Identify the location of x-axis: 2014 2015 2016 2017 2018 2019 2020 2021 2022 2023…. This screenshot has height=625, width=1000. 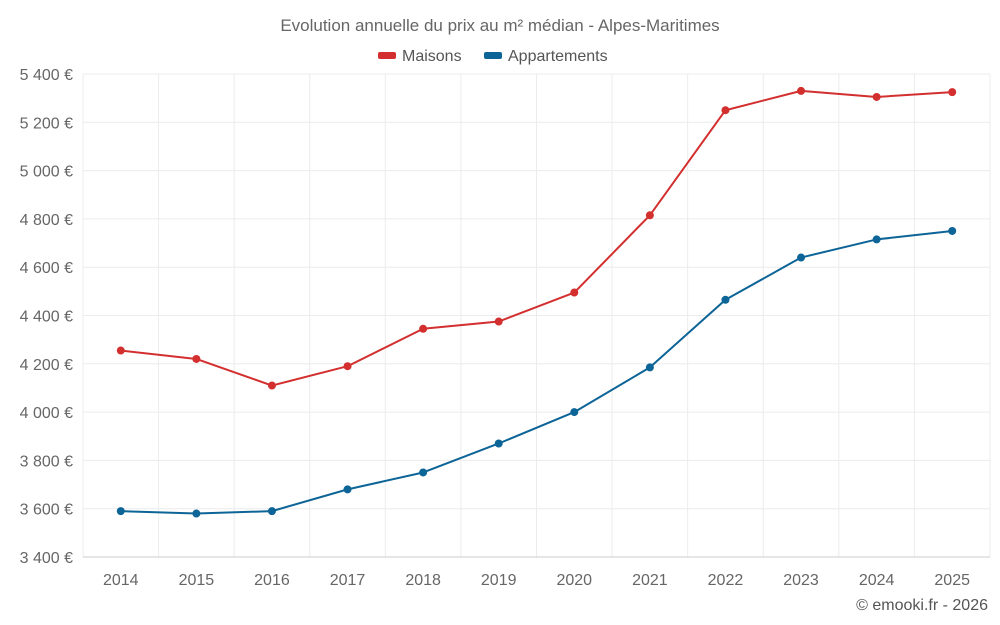
(536, 572).